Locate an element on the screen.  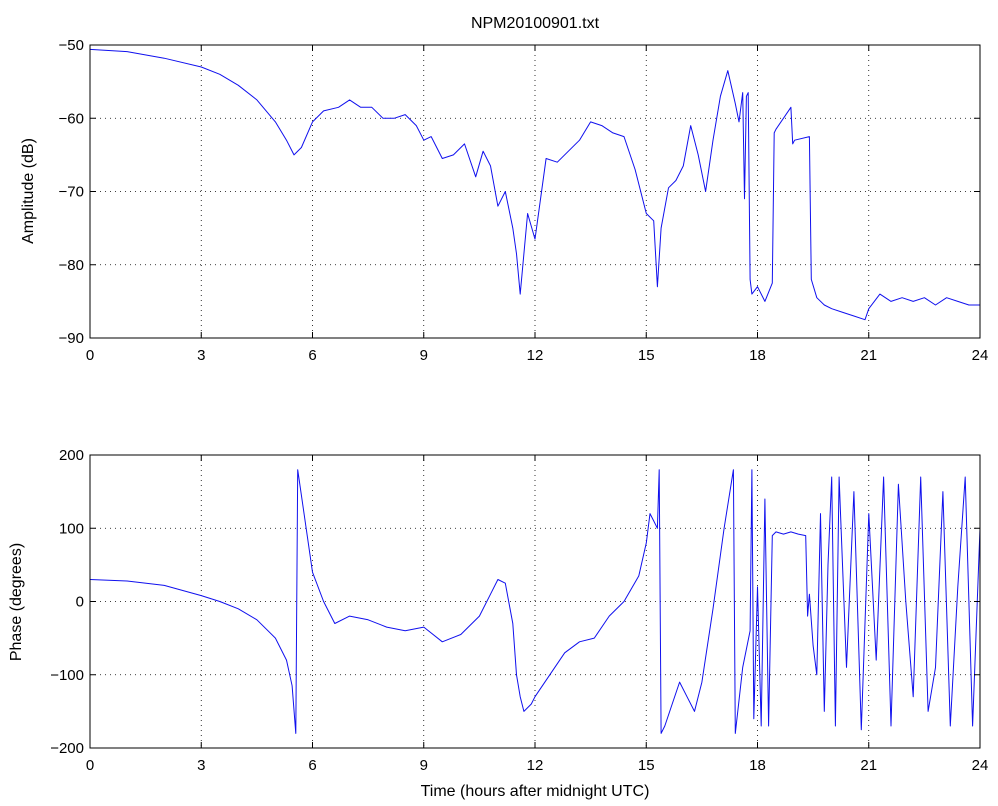
amplitude-x-tick-label: 9 is located at coordinates (424, 355).